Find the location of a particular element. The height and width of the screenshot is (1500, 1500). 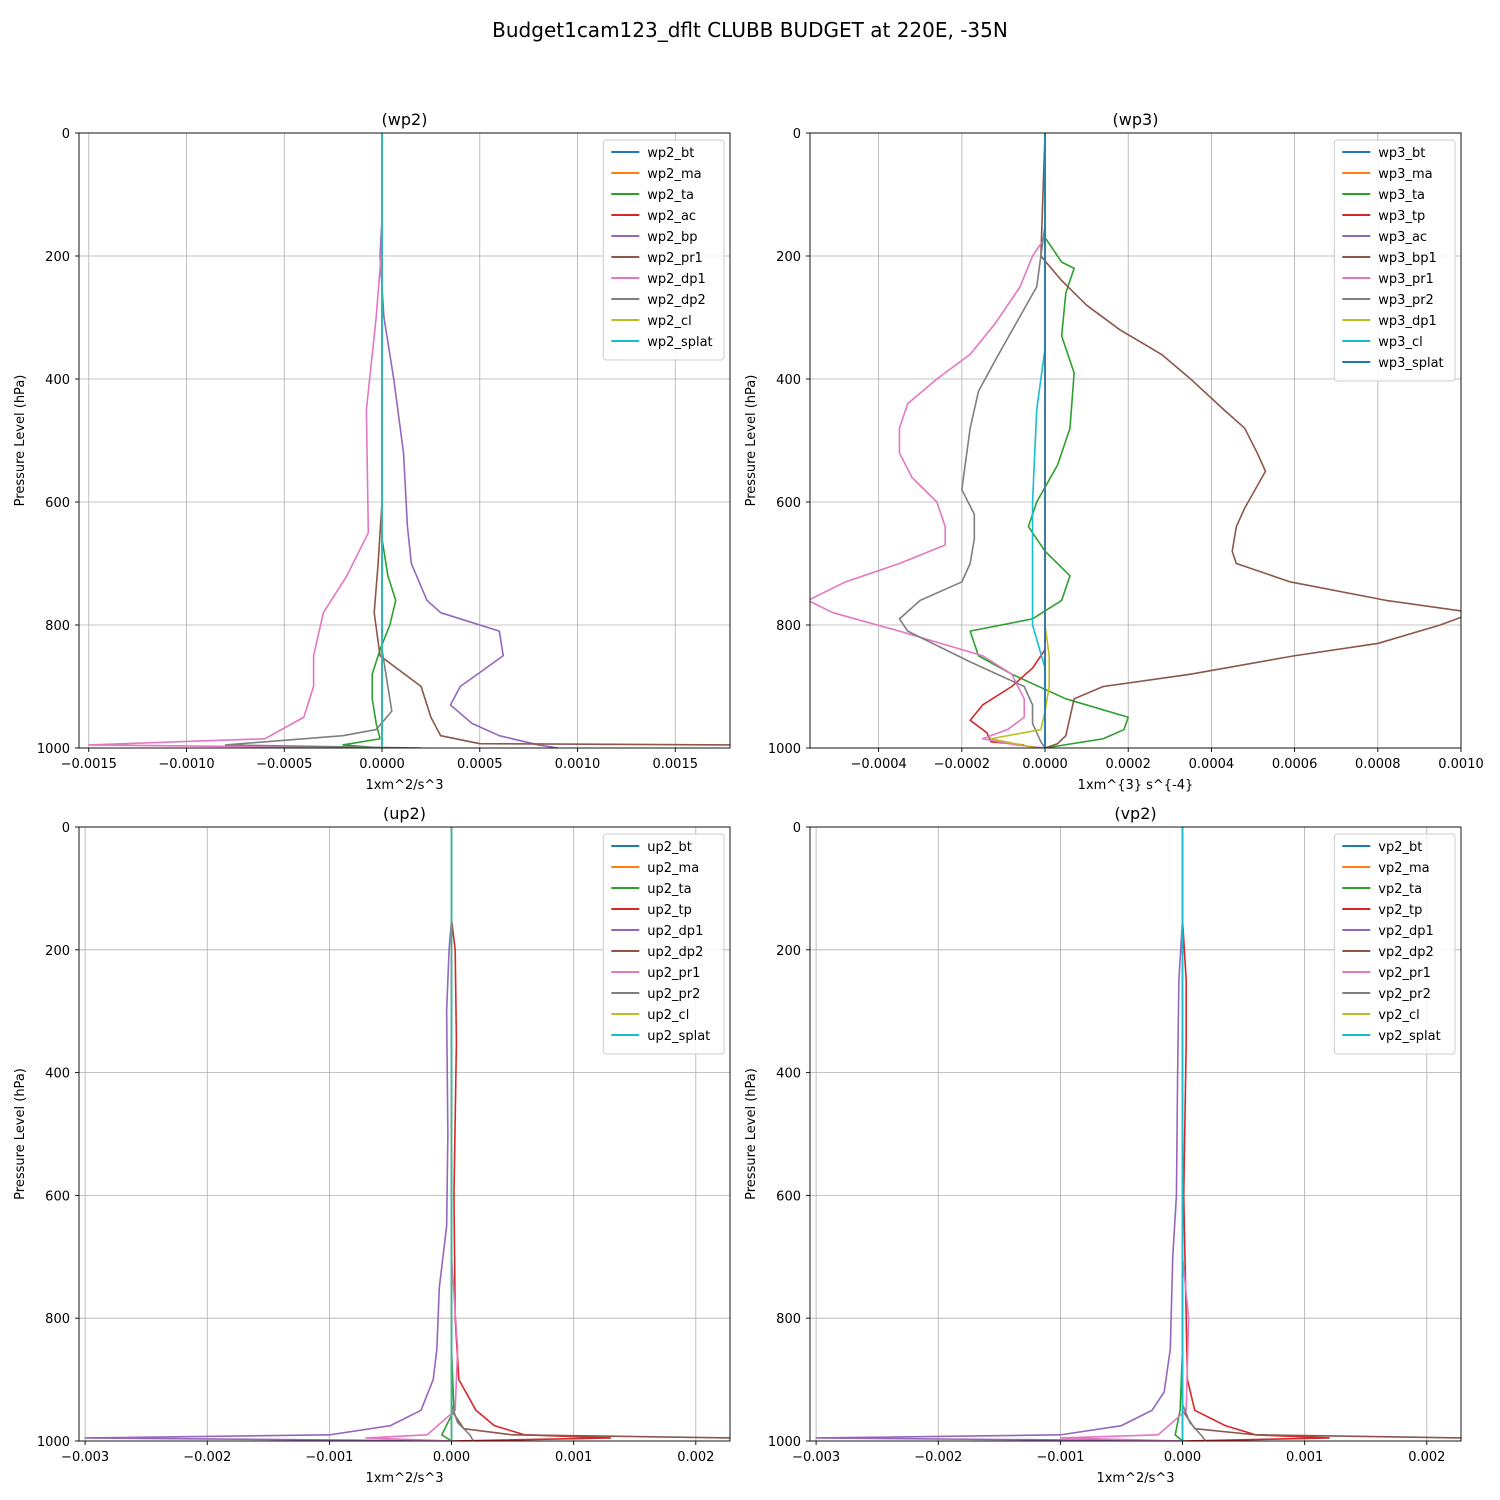

x-tick-label: 0.0008 is located at coordinates (1378, 764).